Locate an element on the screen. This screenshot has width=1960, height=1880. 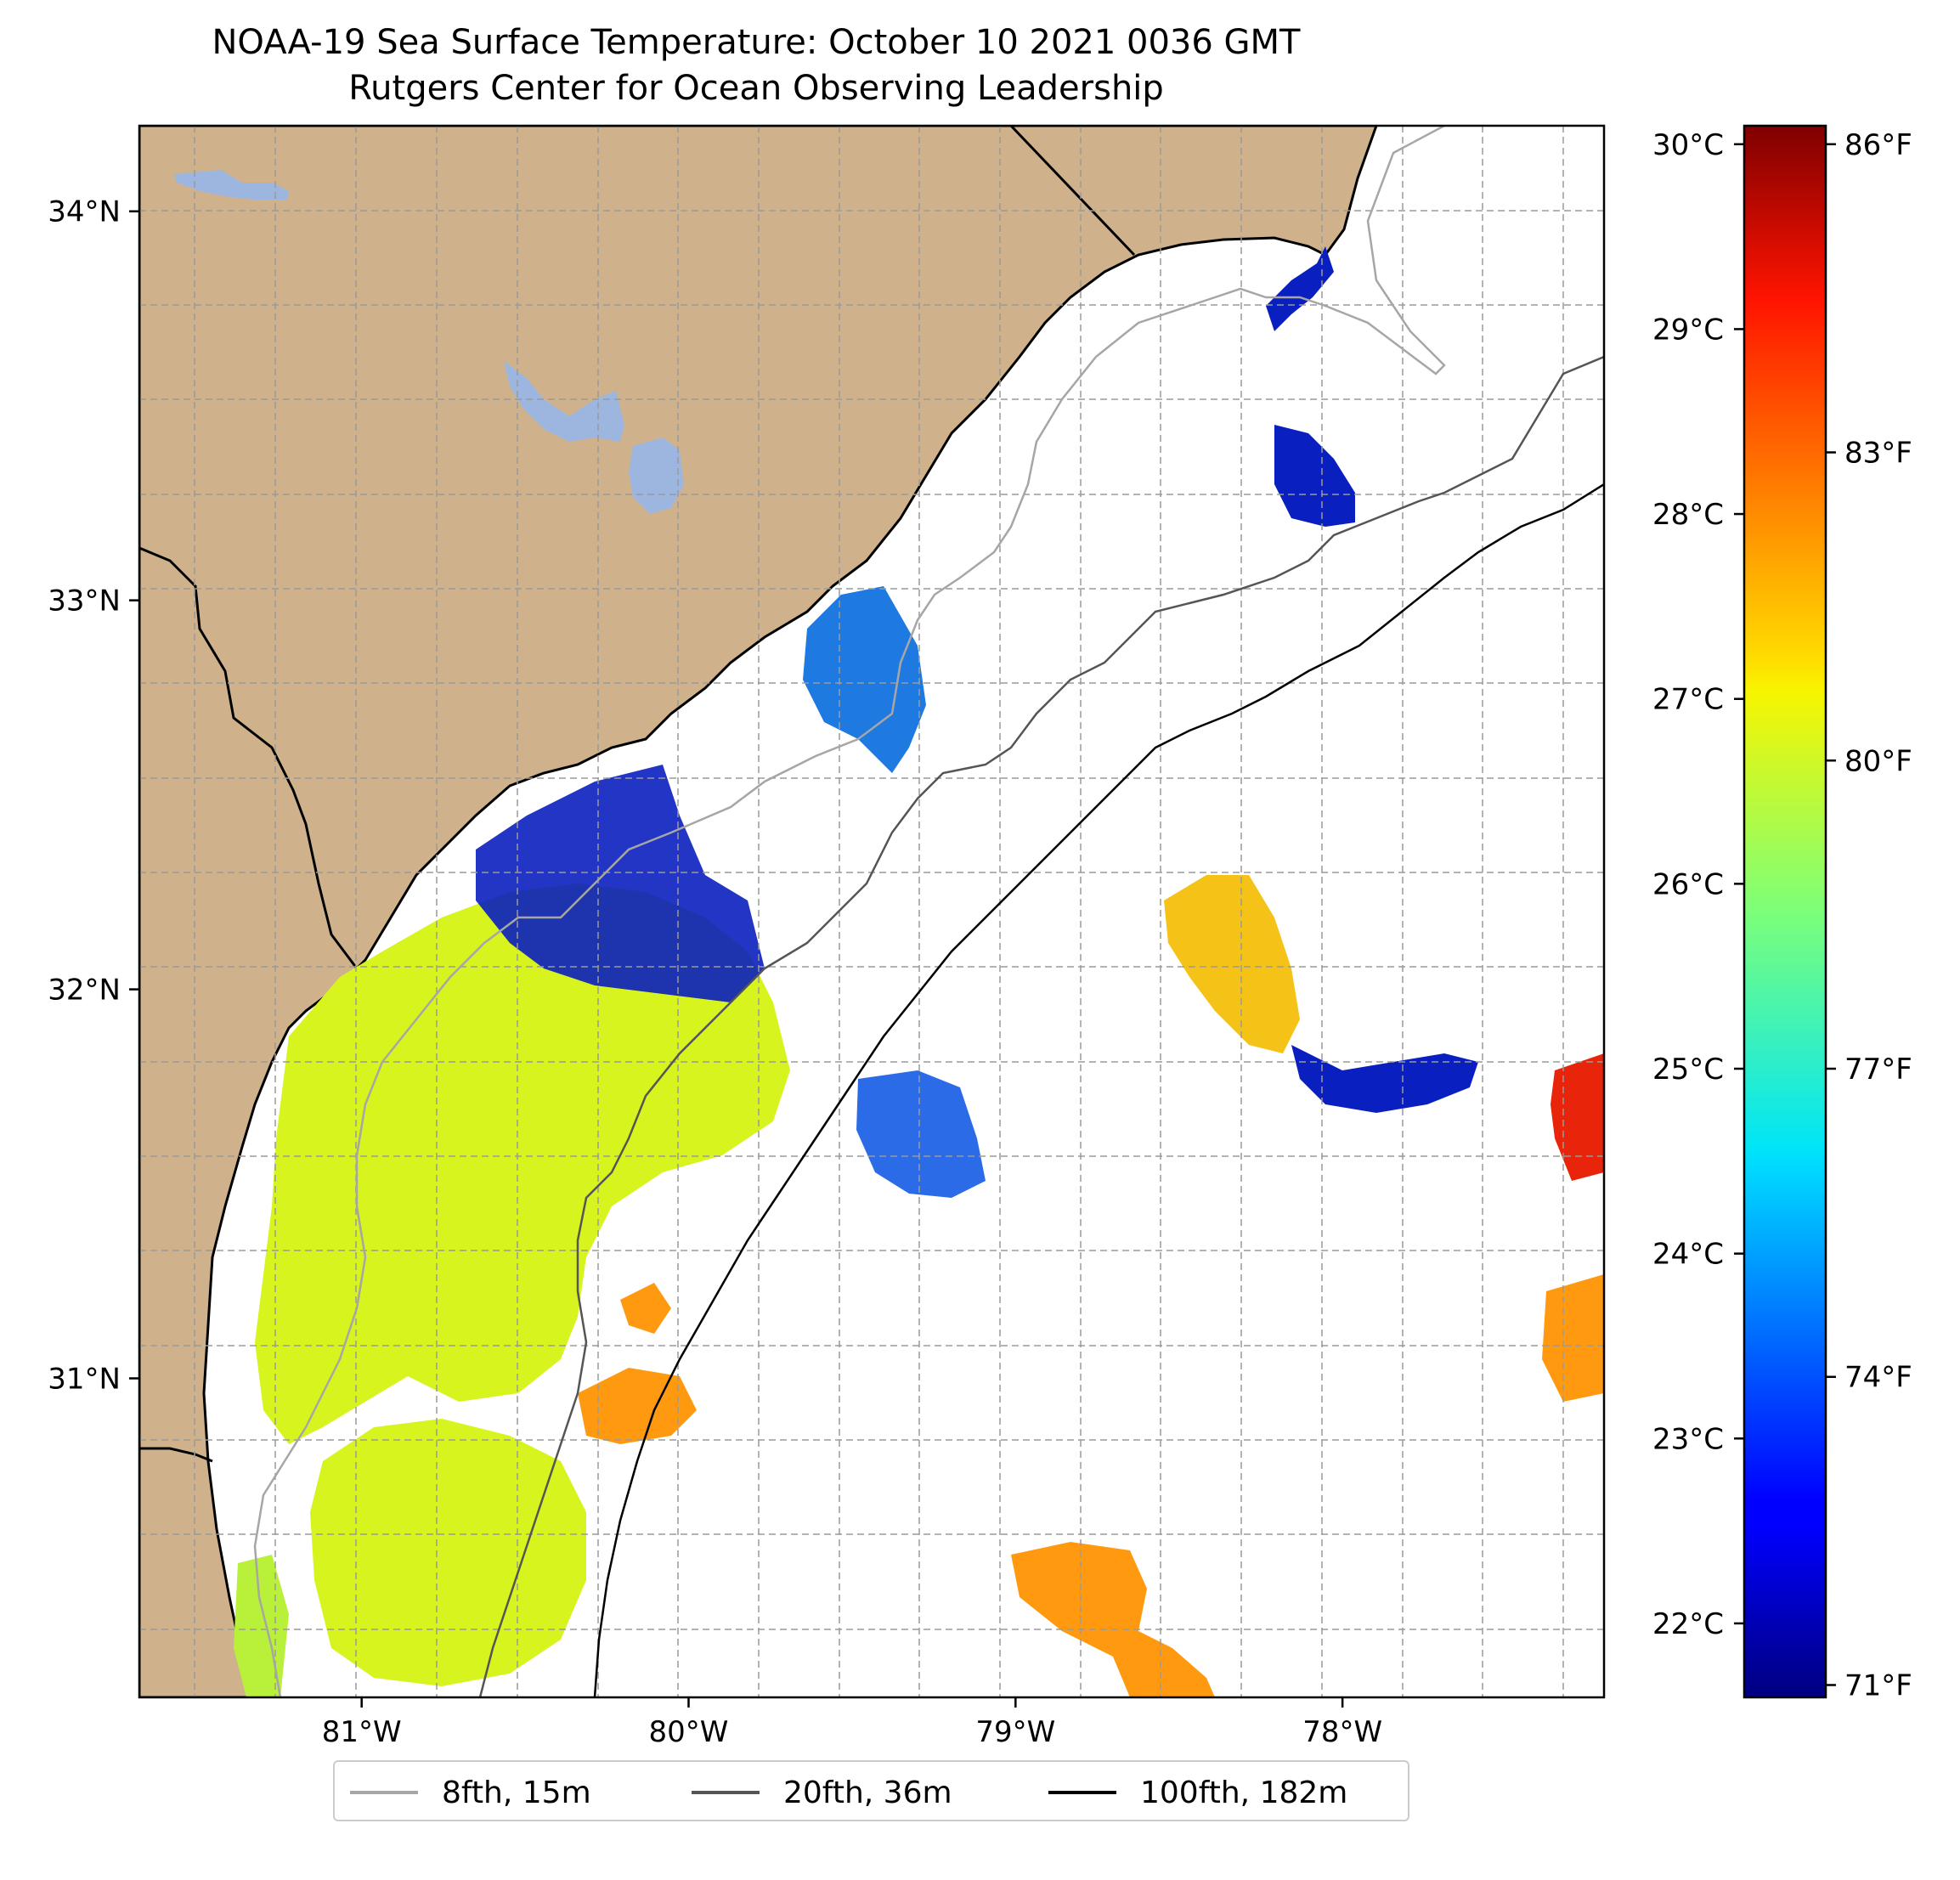
celsius-tick-label: 25°C is located at coordinates (1688, 1070).